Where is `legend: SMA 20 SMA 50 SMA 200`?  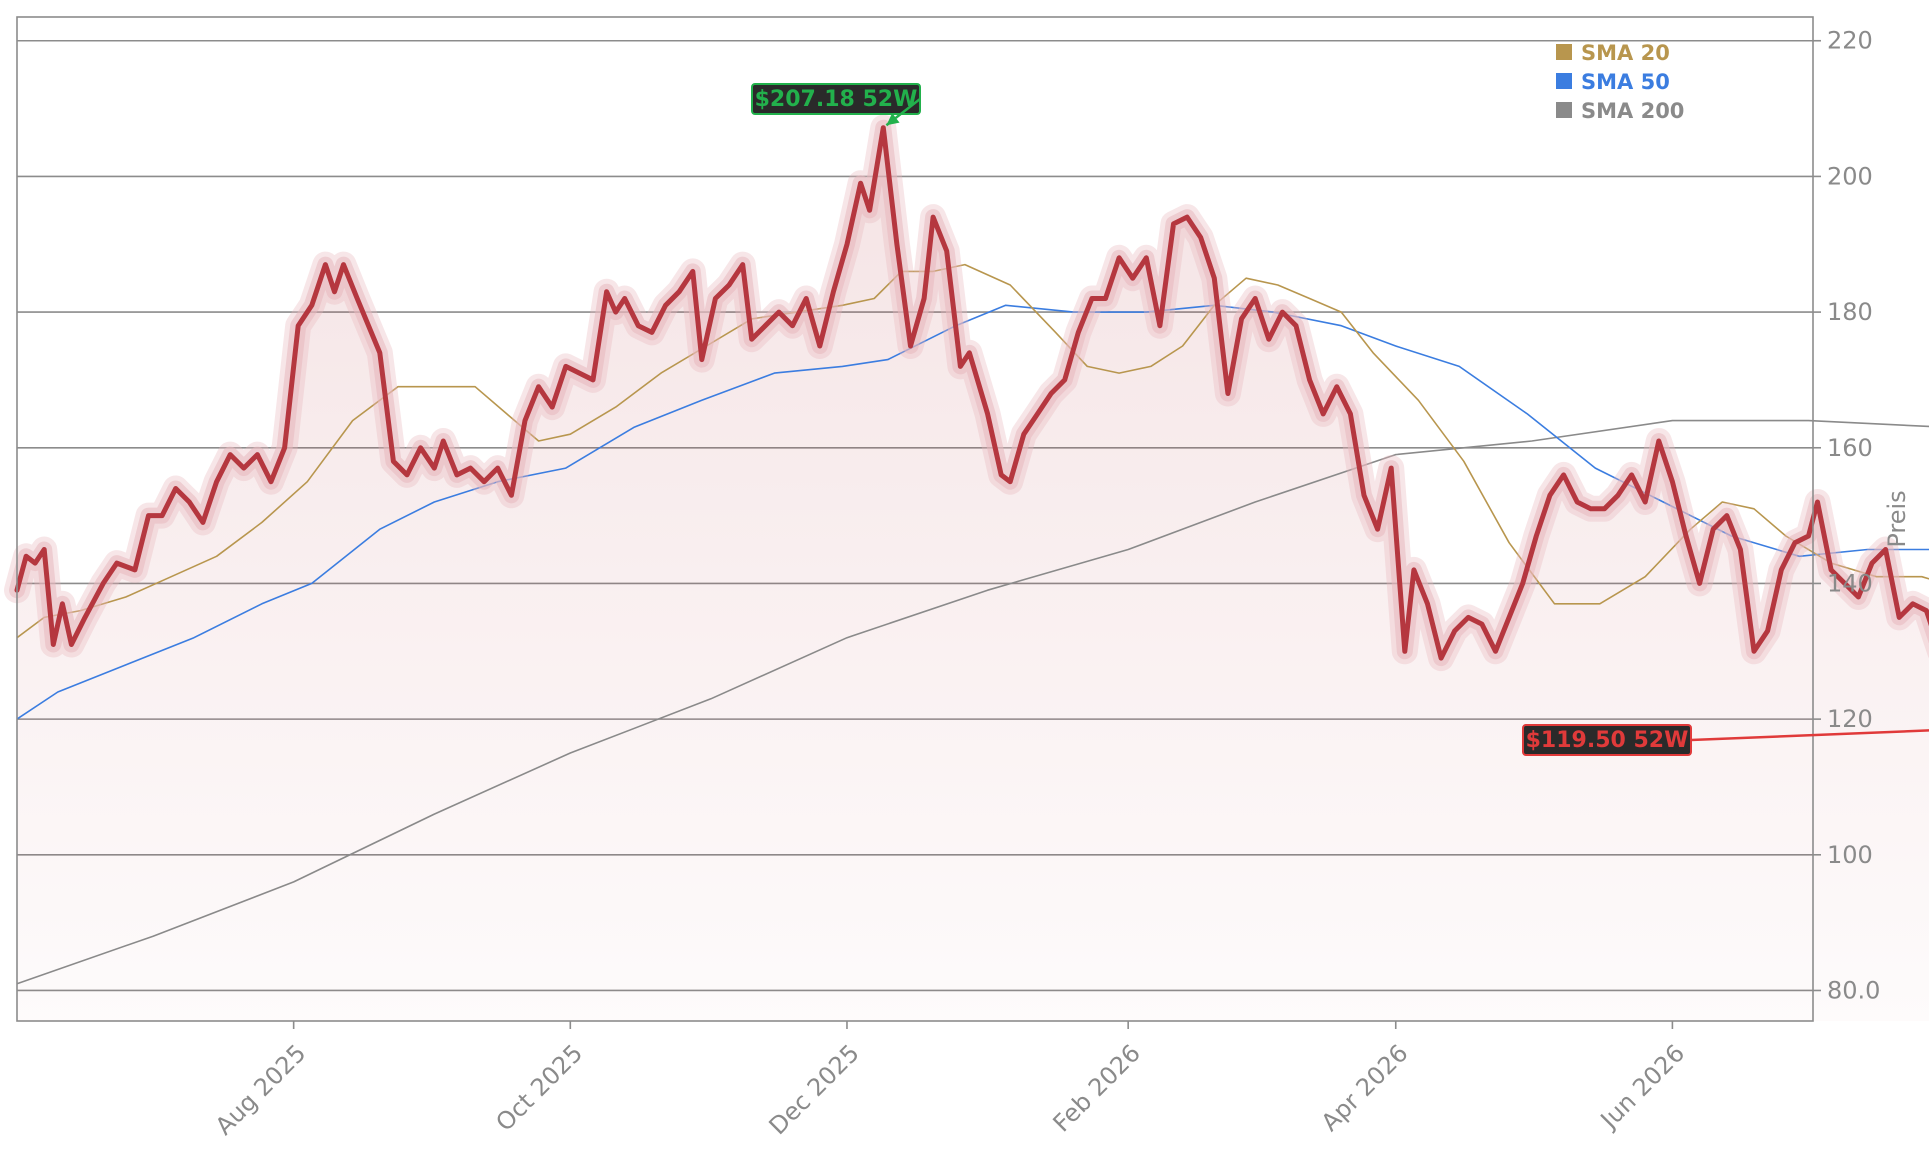 legend: SMA 20 SMA 50 SMA 200 is located at coordinates (1620, 82).